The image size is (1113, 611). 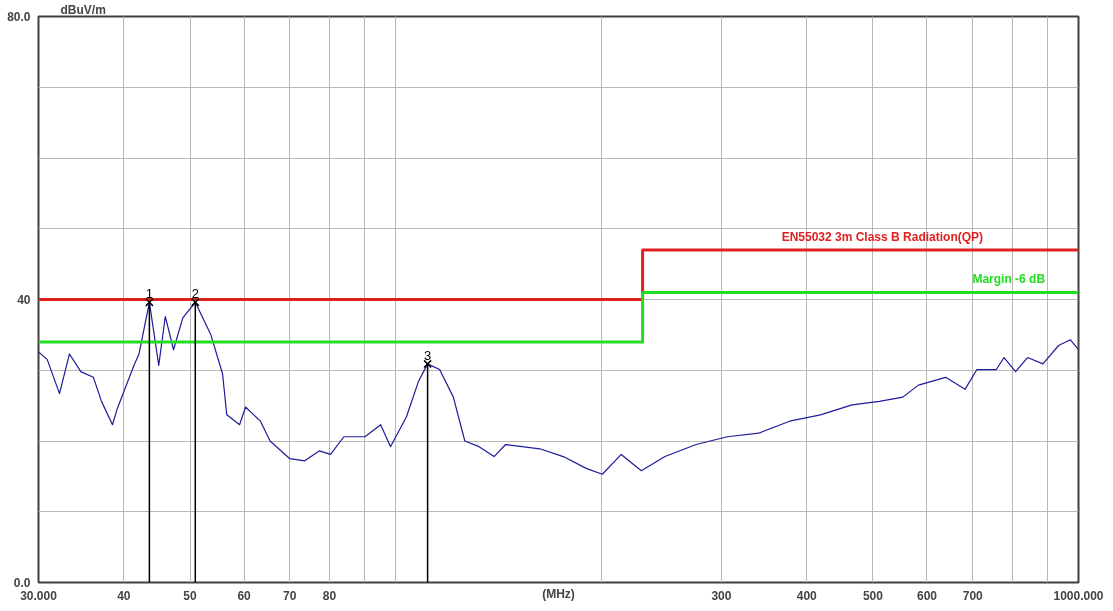 I want to click on y-tick-label: 0.0, so click(x=22, y=583).